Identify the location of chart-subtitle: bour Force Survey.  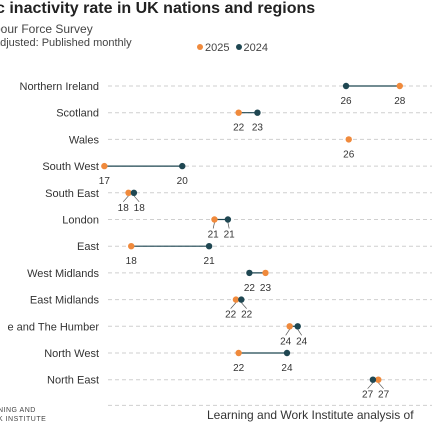
(46, 29).